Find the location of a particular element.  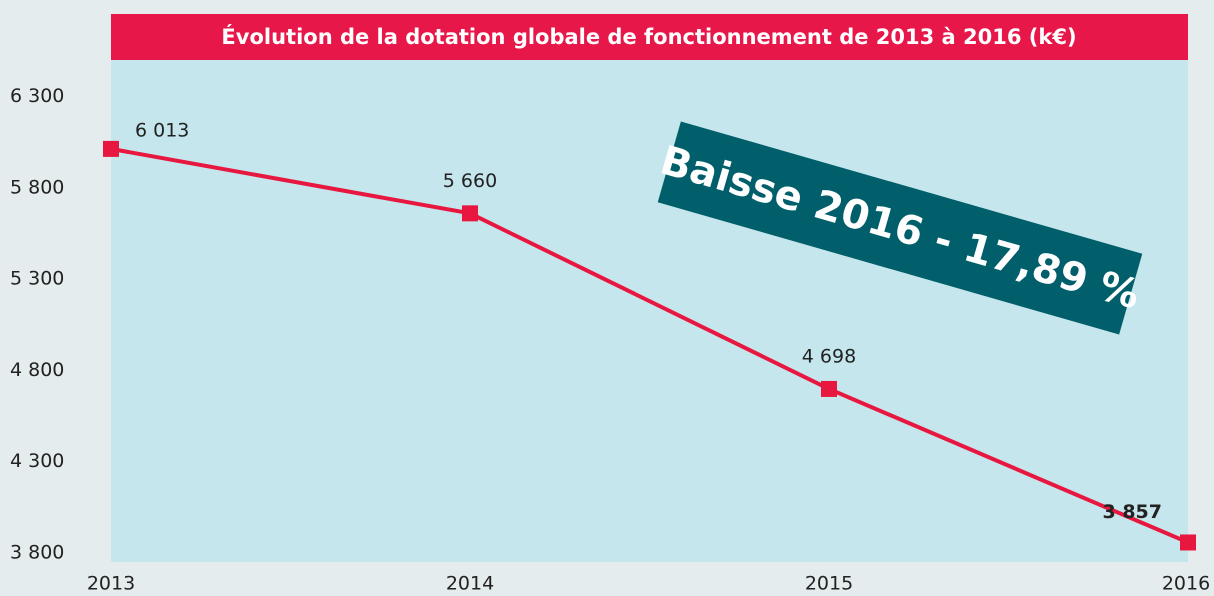

data-label: 4 698 is located at coordinates (829, 356).